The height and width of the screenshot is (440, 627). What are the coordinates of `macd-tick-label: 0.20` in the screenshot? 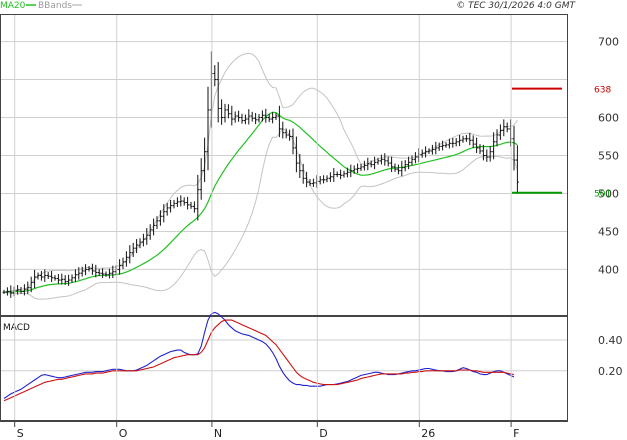 It's located at (610, 371).